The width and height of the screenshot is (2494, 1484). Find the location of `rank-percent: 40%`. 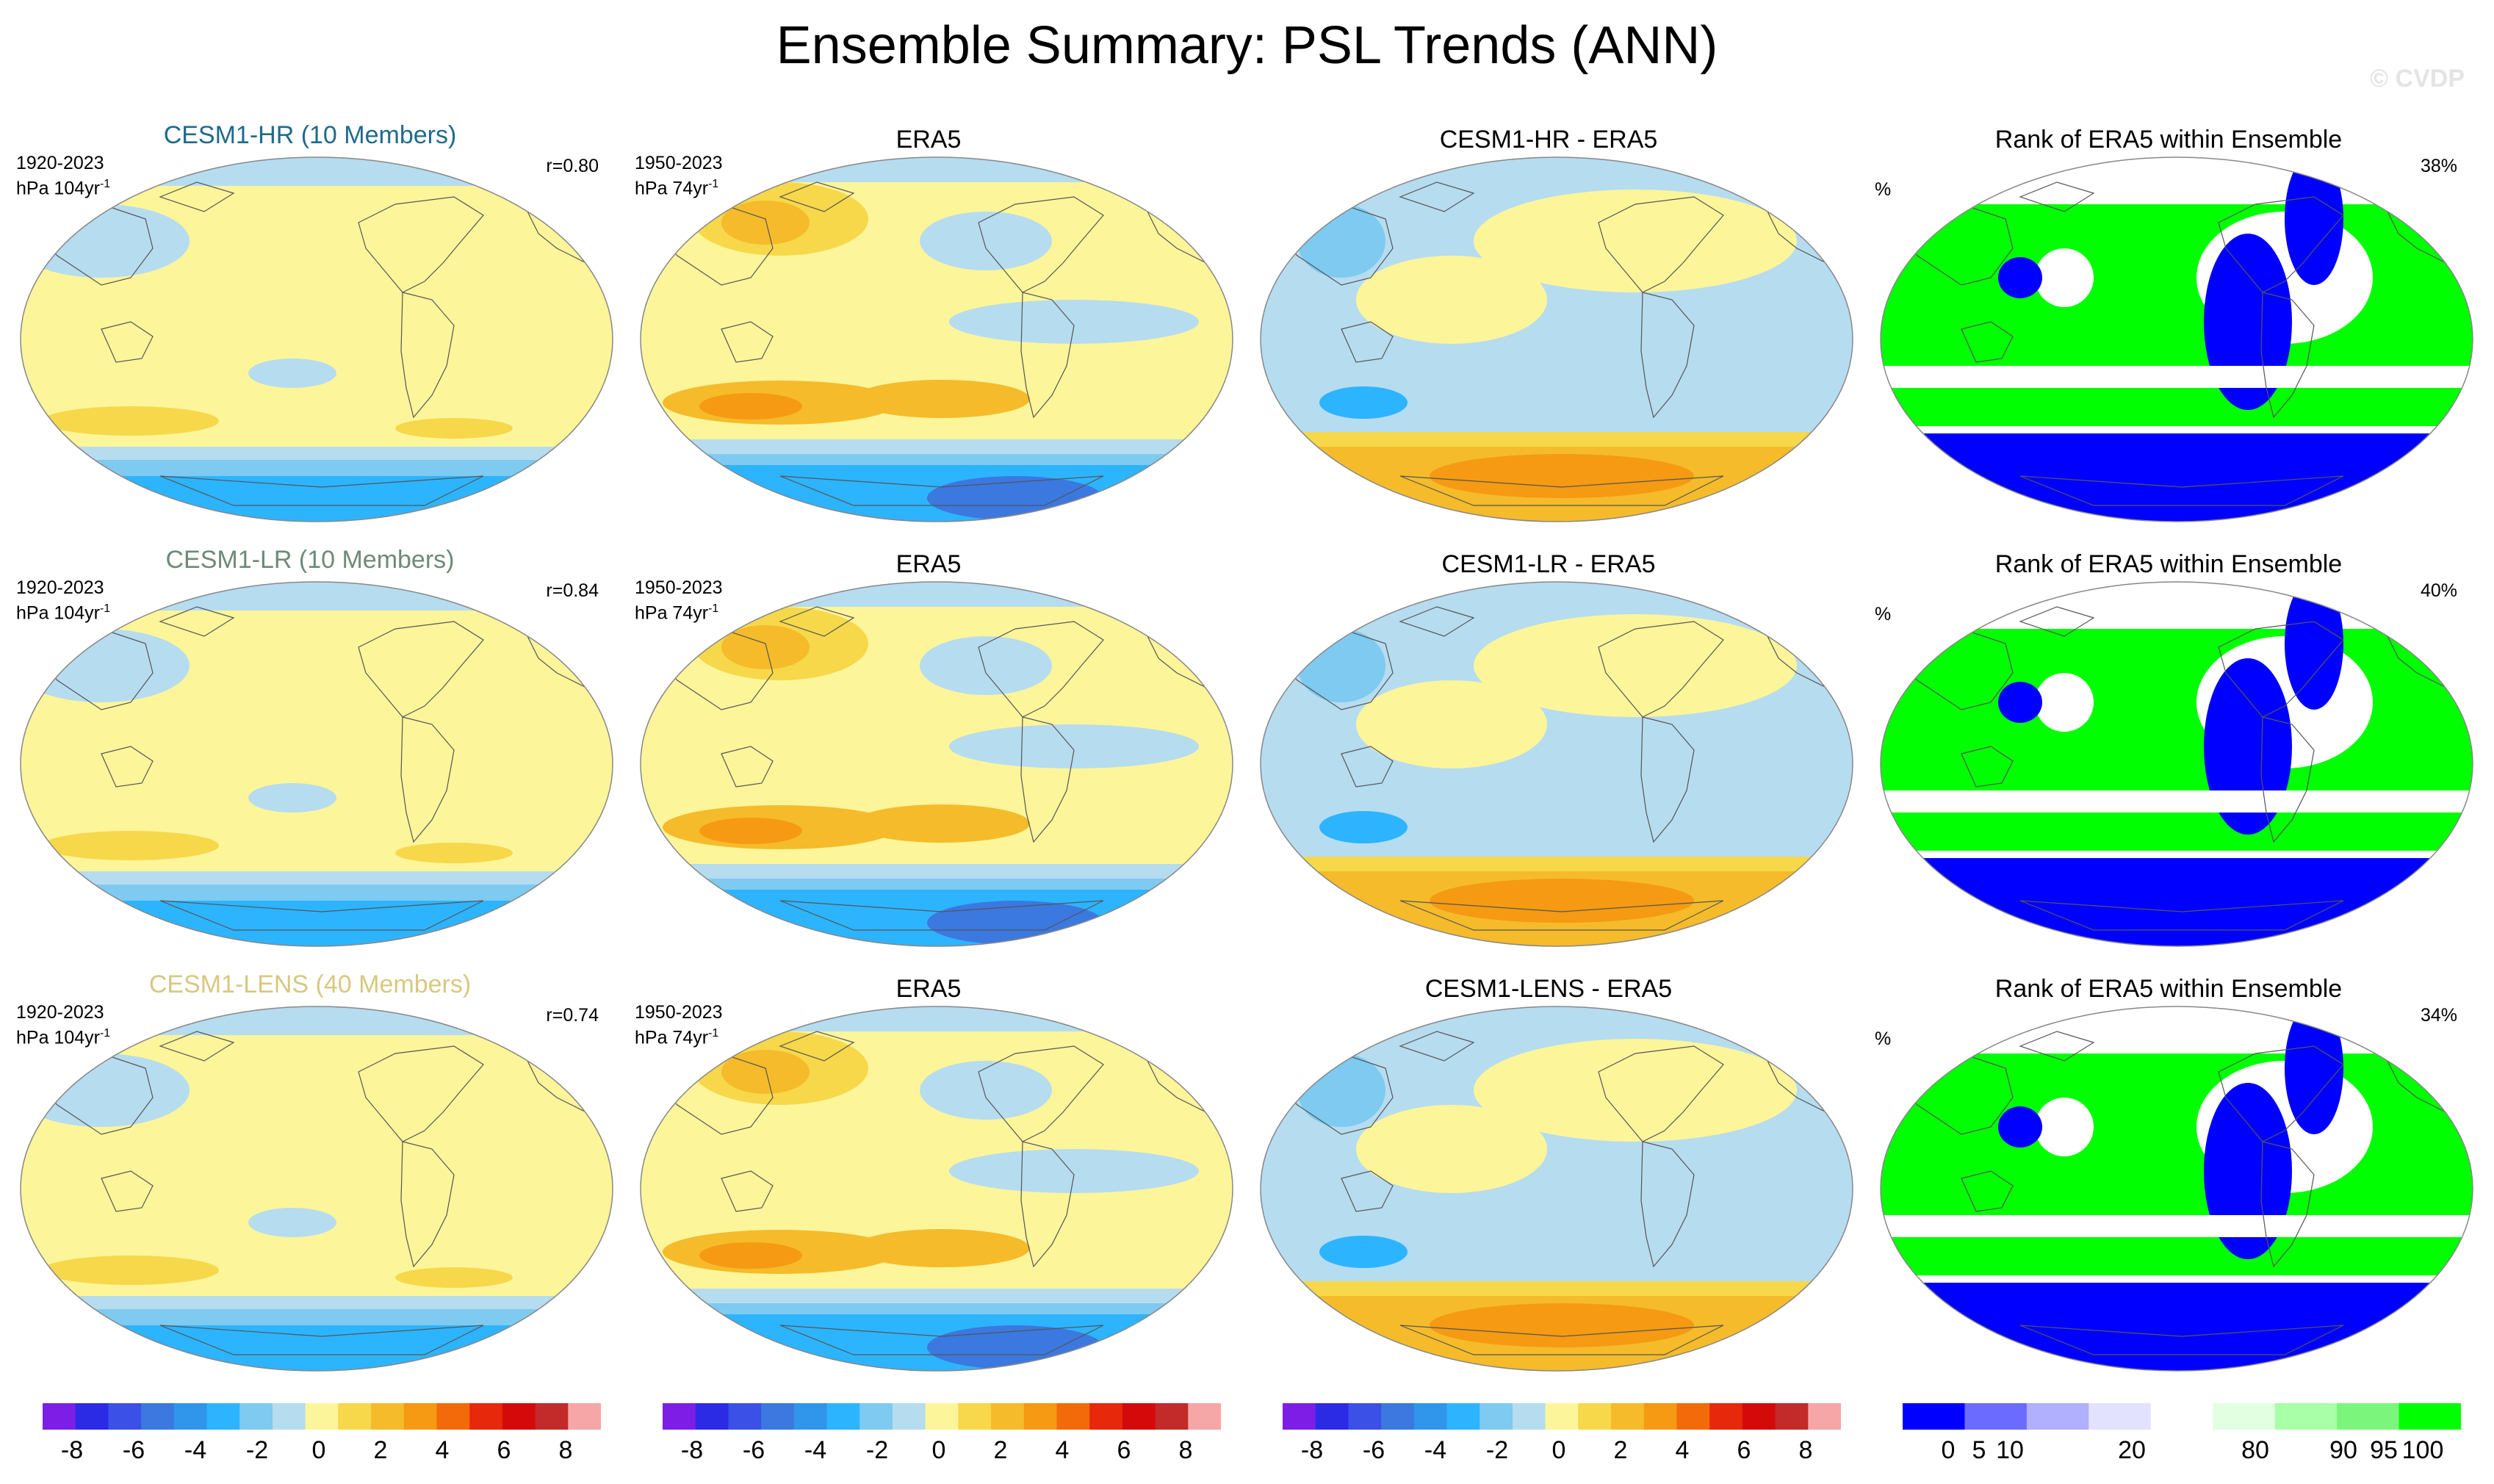

rank-percent: 40% is located at coordinates (2439, 590).